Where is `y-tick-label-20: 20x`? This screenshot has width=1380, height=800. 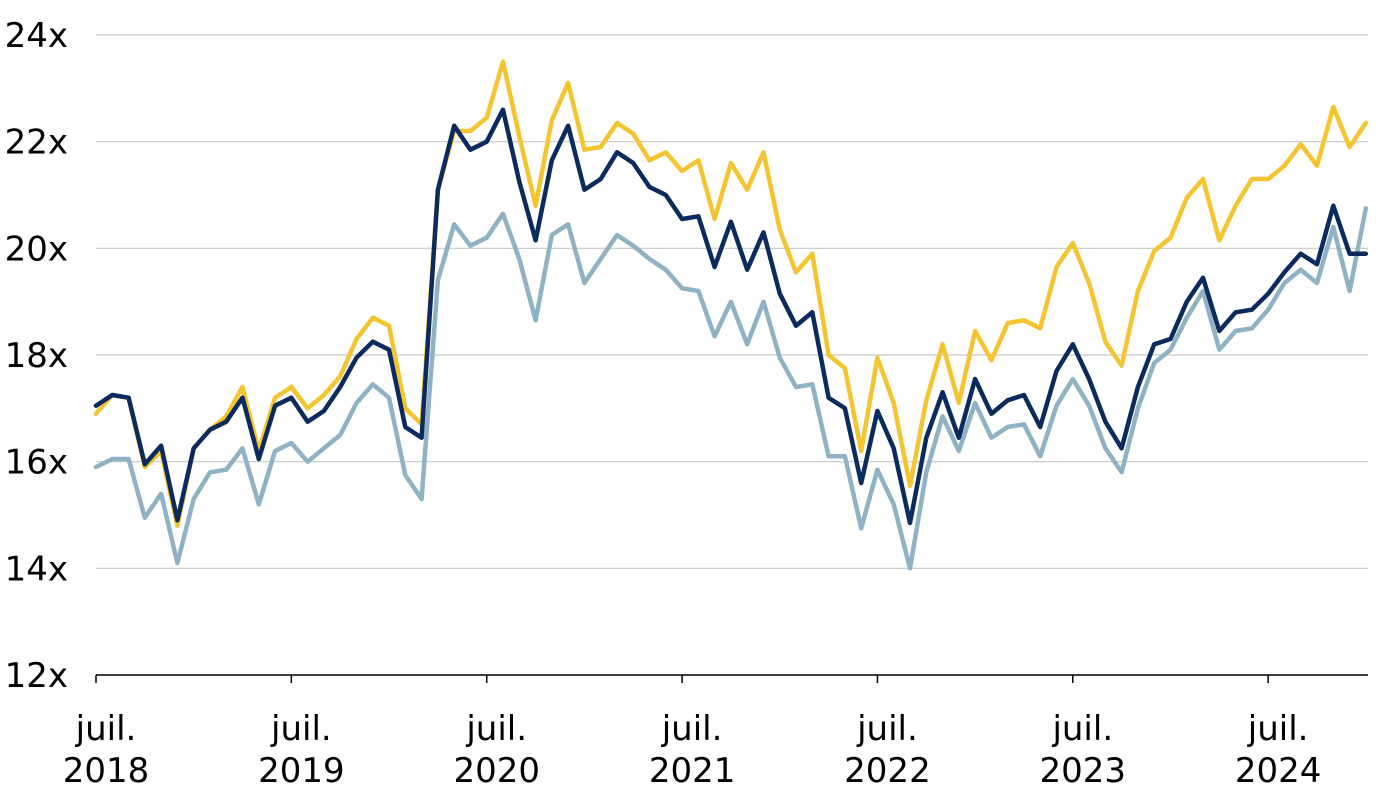 y-tick-label-20: 20x is located at coordinates (36, 249).